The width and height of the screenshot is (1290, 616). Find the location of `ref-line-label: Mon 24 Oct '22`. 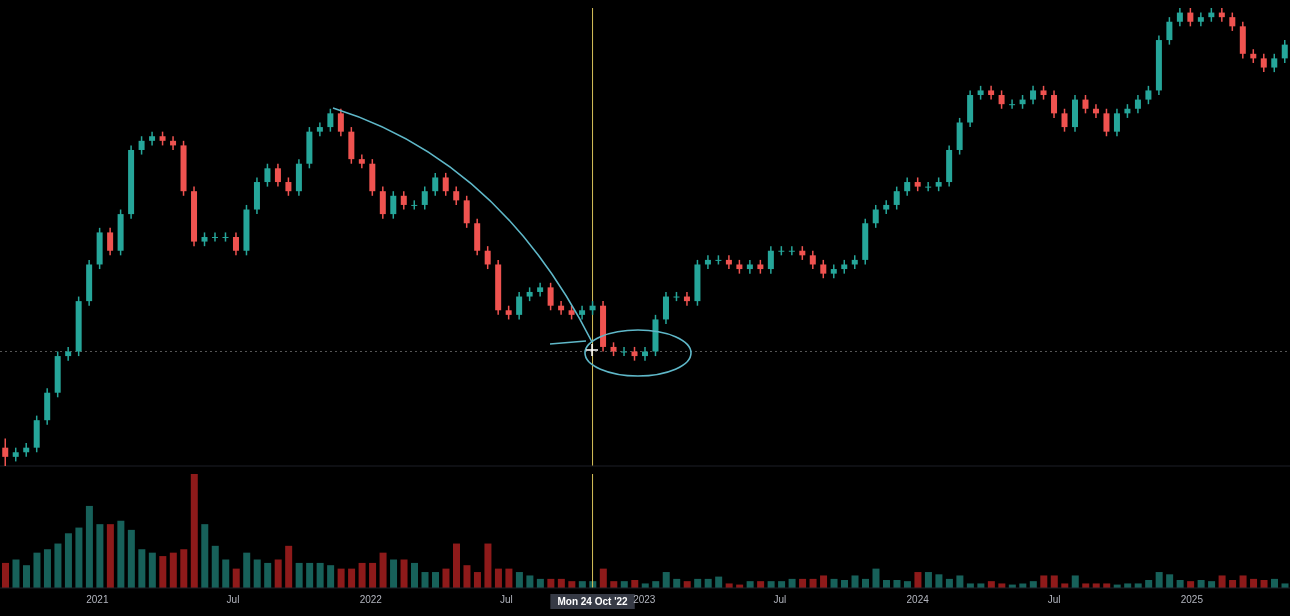

ref-line-label: Mon 24 Oct '22 is located at coordinates (593, 601).